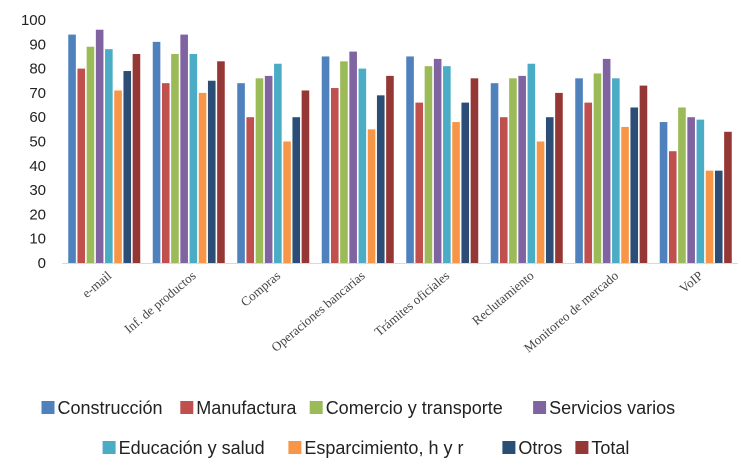 The image size is (741, 472). Describe the element at coordinates (571, 312) in the screenshot. I see `x-tick-label: Monitoreo de mercado` at that location.